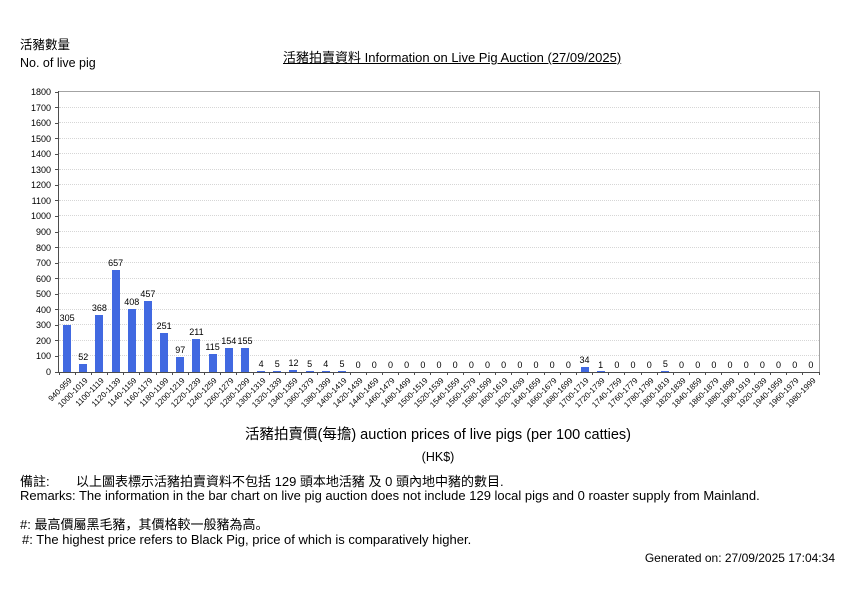 The width and height of the screenshot is (842, 595). What do you see at coordinates (293, 363) in the screenshot?
I see `bar-value-label: 12` at bounding box center [293, 363].